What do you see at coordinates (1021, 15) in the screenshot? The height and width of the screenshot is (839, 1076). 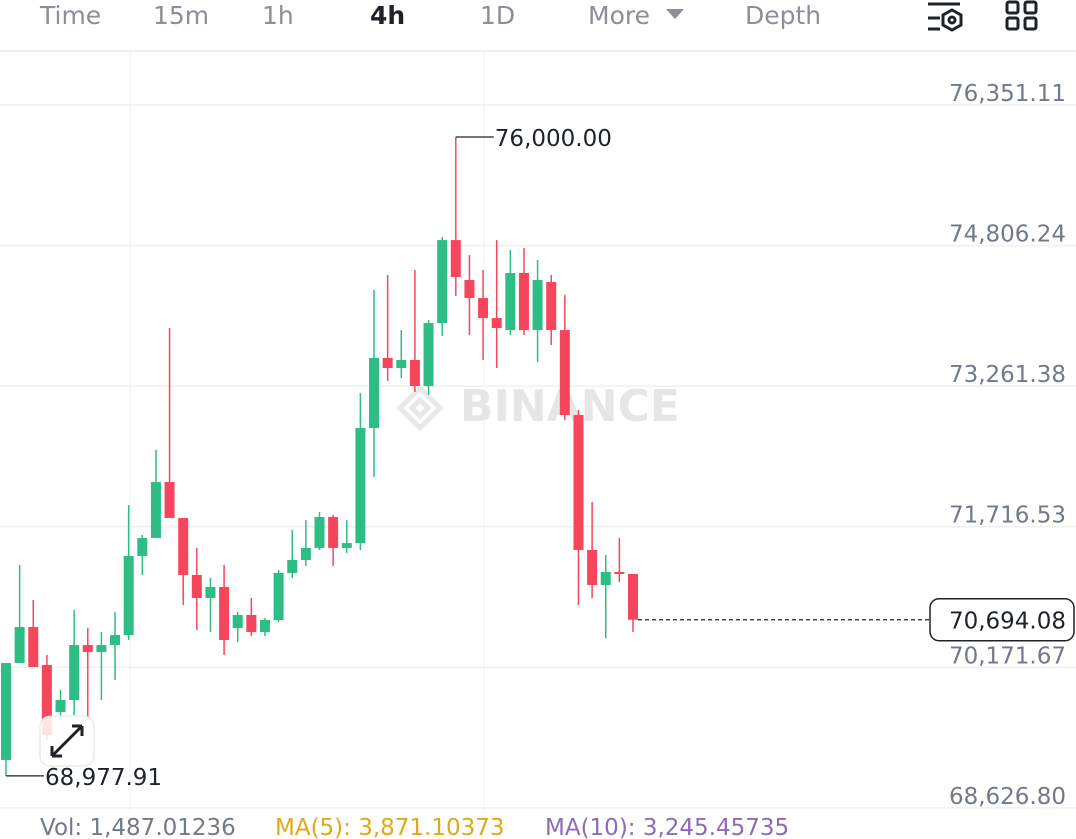 I see `layout-icon` at bounding box center [1021, 15].